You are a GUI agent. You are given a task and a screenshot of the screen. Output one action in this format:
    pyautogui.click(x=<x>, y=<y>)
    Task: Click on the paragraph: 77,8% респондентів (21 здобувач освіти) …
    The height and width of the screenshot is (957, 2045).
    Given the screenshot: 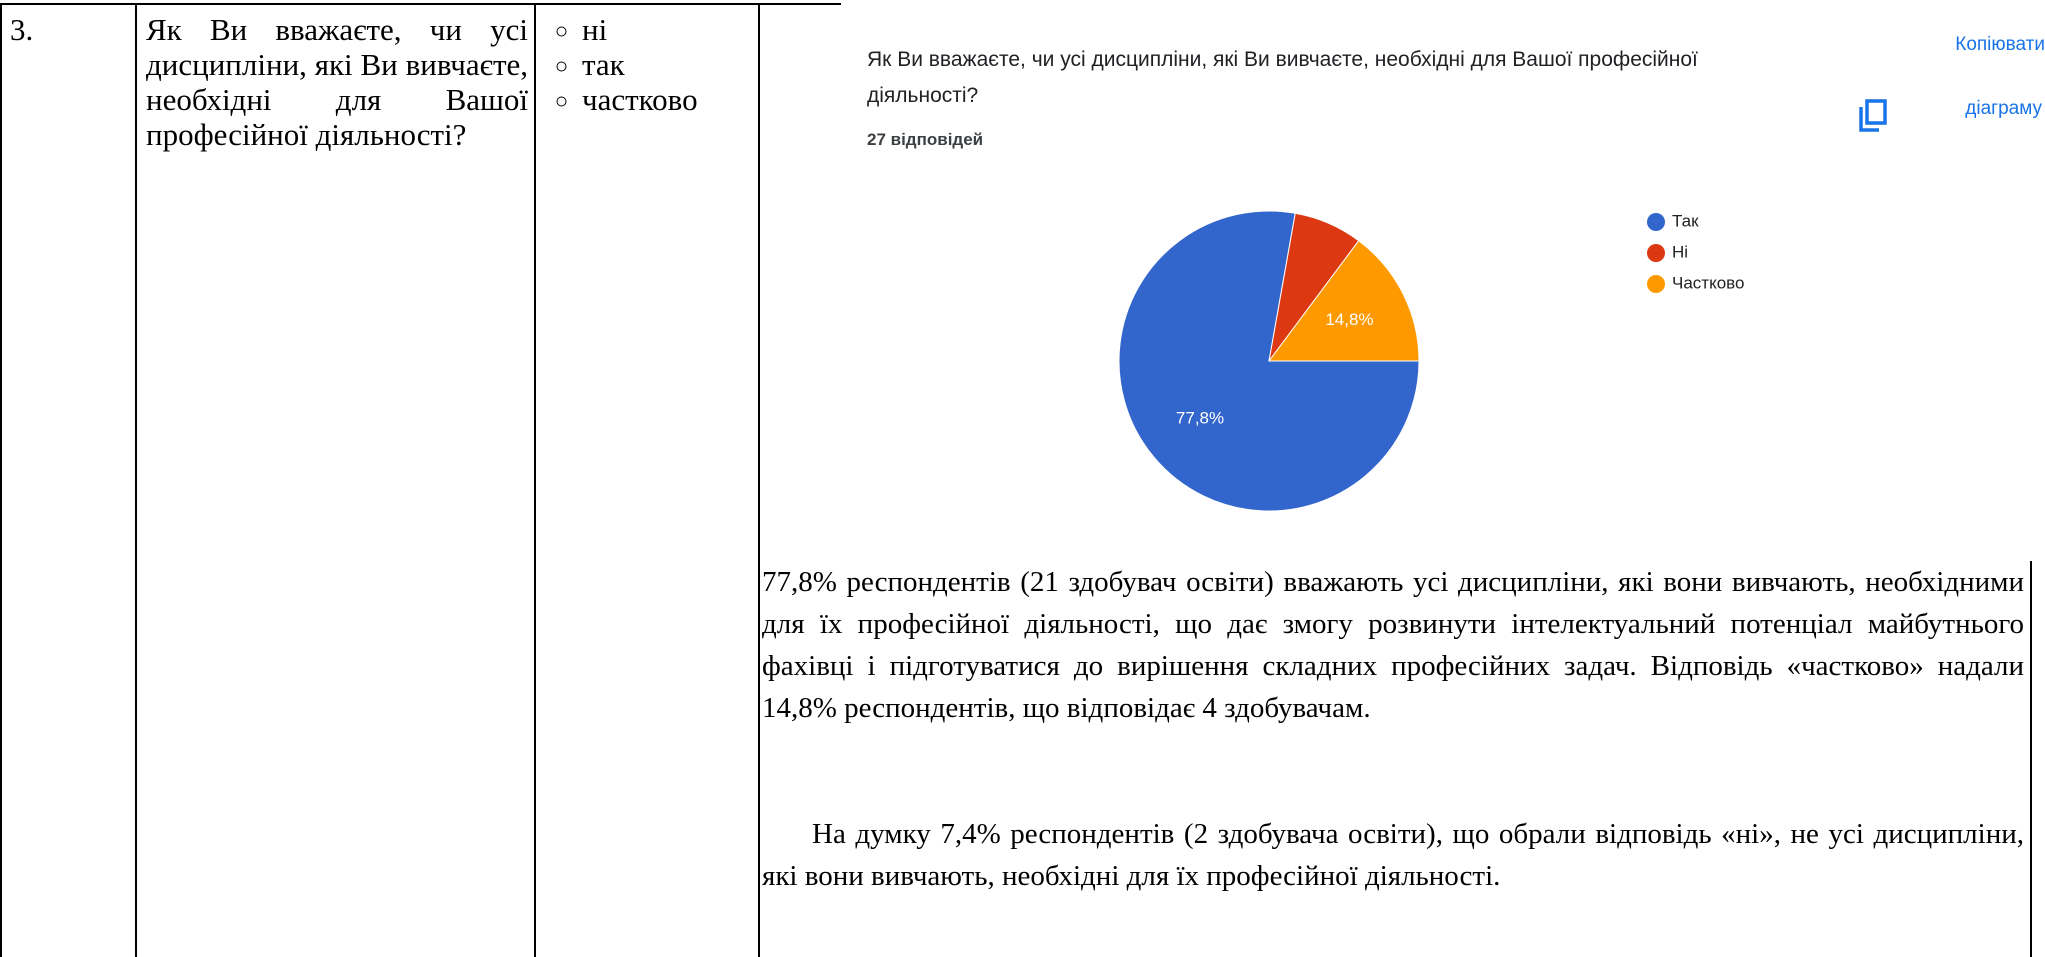 What is the action you would take?
    pyautogui.click(x=1393, y=645)
    